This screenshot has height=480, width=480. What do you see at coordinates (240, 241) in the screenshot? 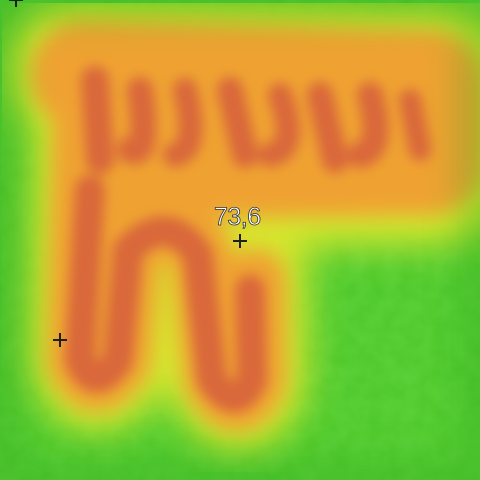
I see `spot-crosshair-center-icon` at bounding box center [240, 241].